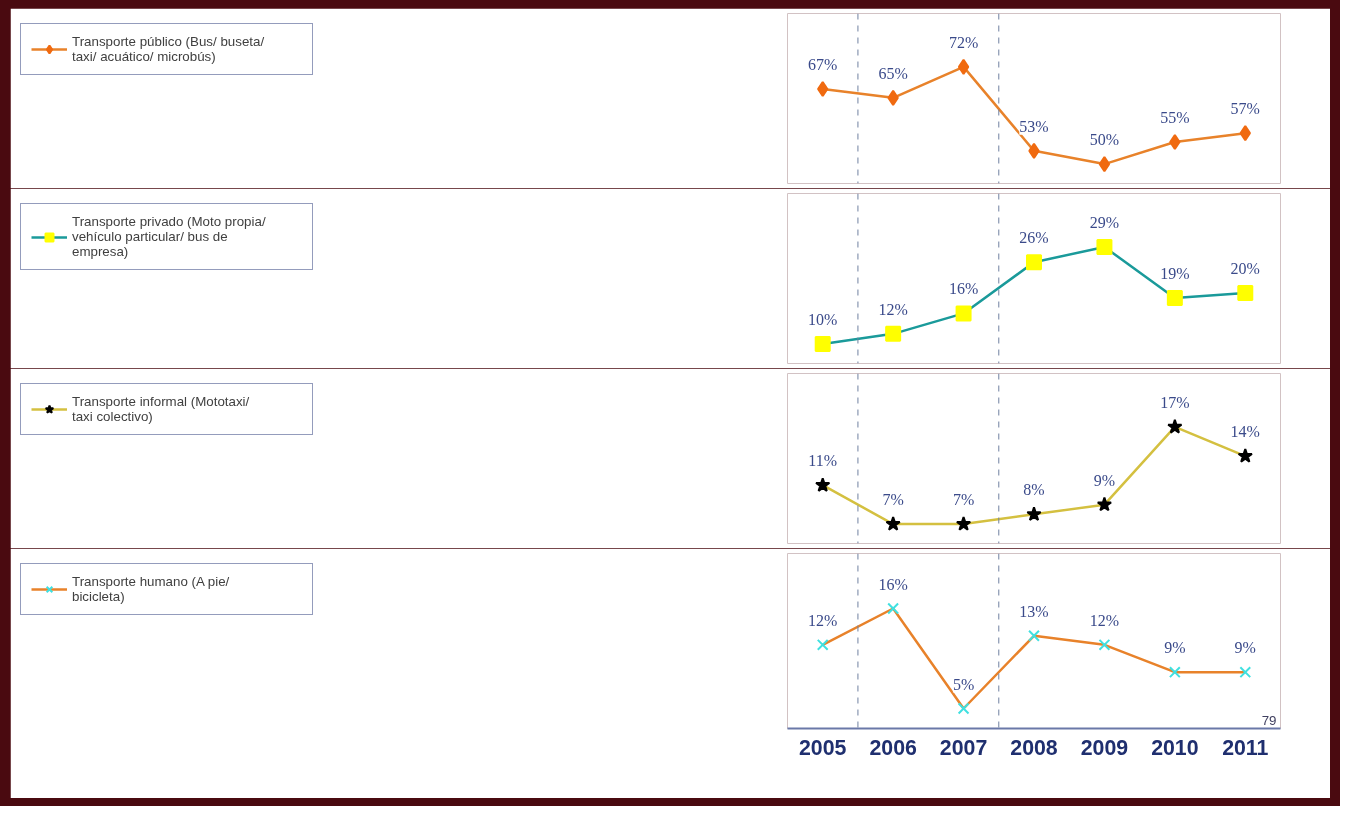 Image resolution: width=1365 pixels, height=836 pixels. Describe the element at coordinates (1034, 490) in the screenshot. I see `data-label: 8%` at that location.